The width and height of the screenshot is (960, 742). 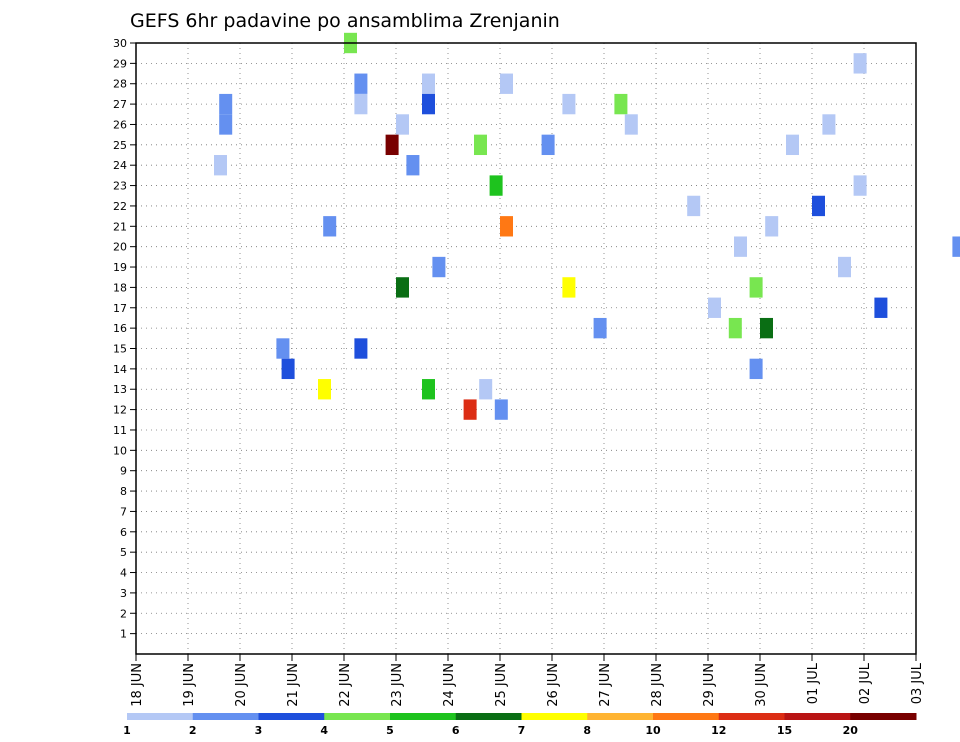 What do you see at coordinates (324, 730) in the screenshot?
I see `colorbar-label: 4` at bounding box center [324, 730].